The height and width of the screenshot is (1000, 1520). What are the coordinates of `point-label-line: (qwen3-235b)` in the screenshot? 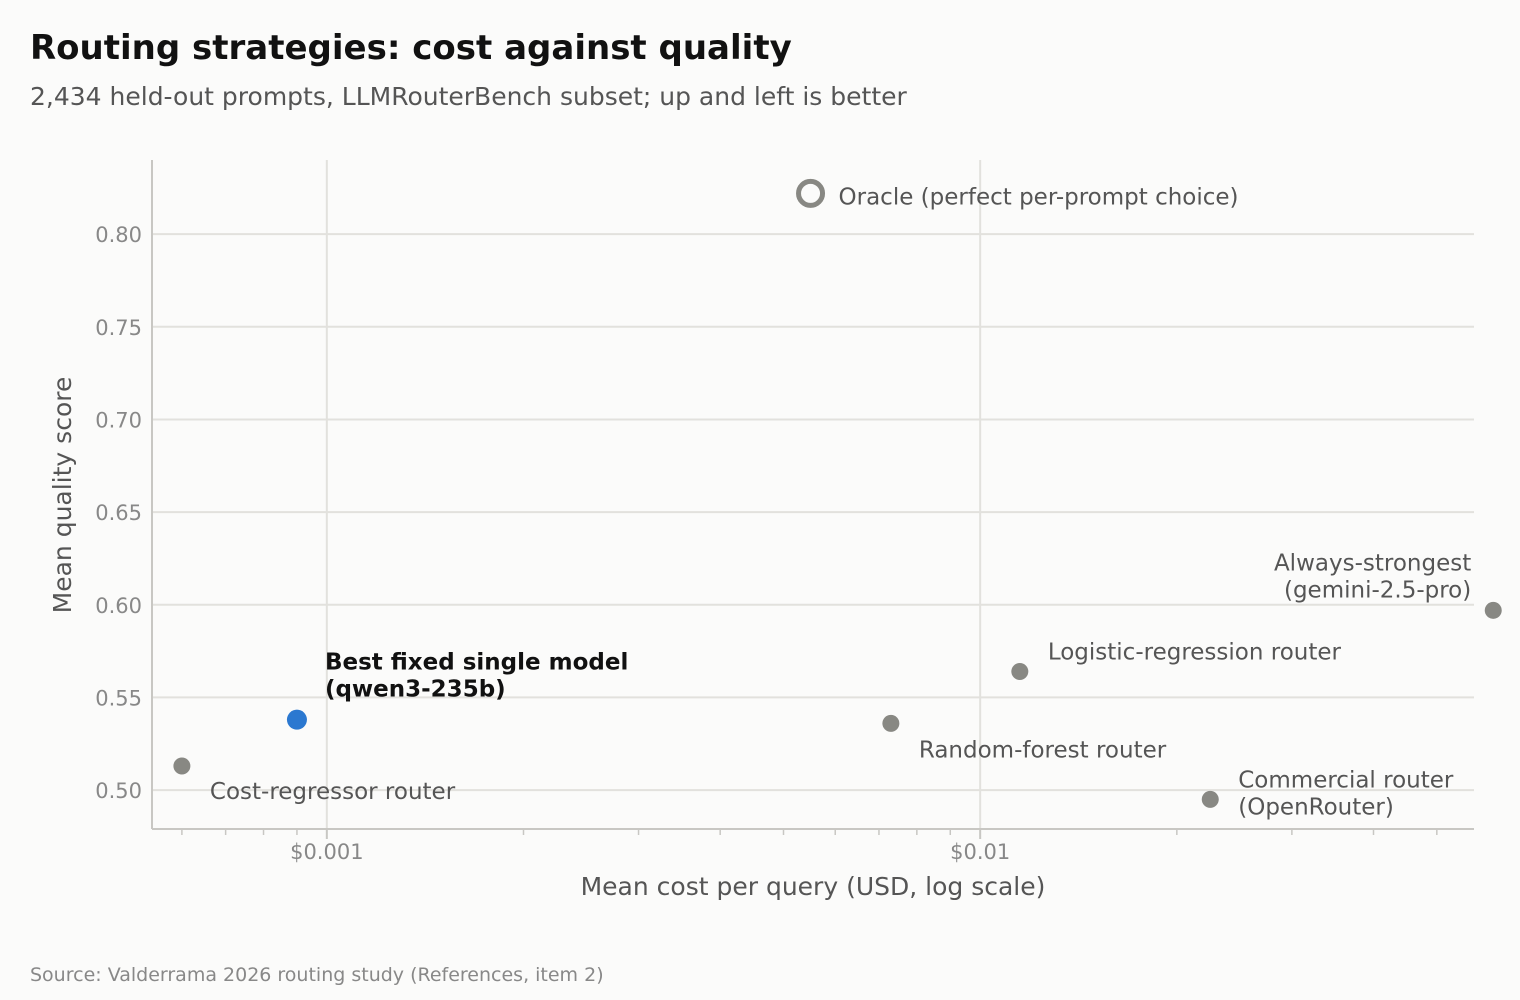 It's located at (415, 690).